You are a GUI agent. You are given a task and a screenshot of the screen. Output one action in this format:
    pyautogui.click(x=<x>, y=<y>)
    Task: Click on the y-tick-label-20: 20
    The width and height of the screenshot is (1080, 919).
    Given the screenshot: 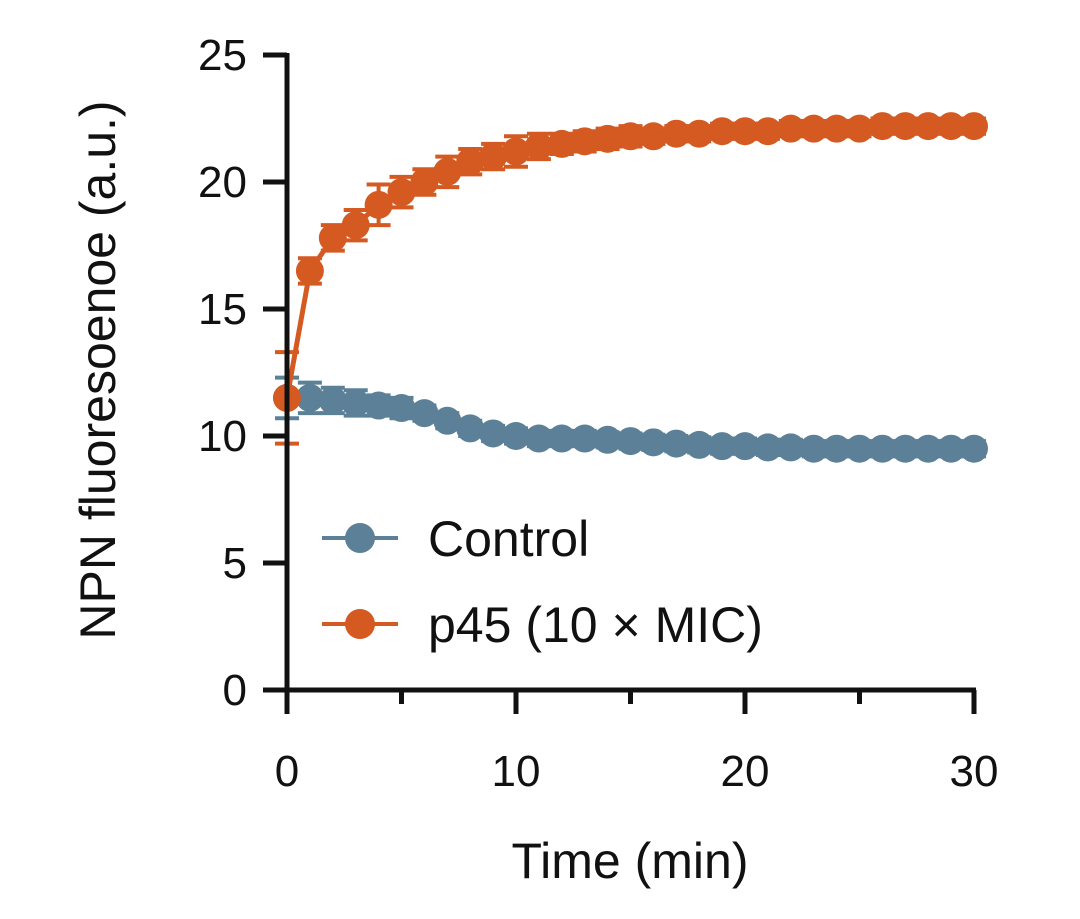 What is the action you would take?
    pyautogui.click(x=222, y=182)
    